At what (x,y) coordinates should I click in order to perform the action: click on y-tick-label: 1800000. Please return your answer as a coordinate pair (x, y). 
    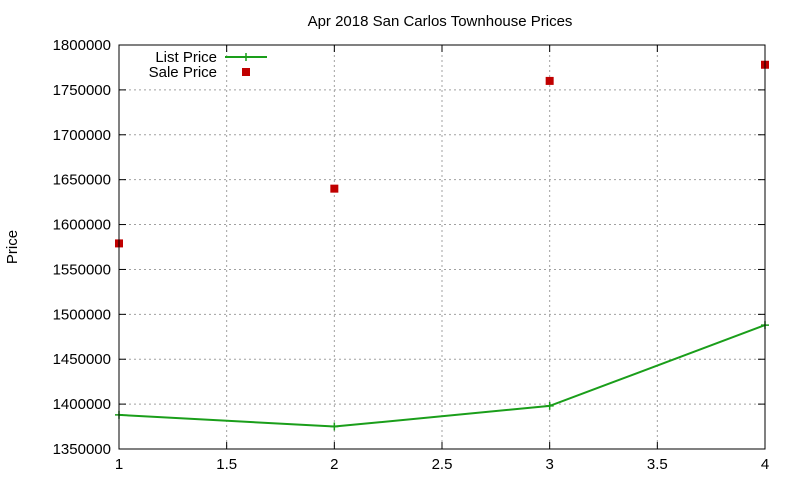
    Looking at the image, I should click on (82, 45).